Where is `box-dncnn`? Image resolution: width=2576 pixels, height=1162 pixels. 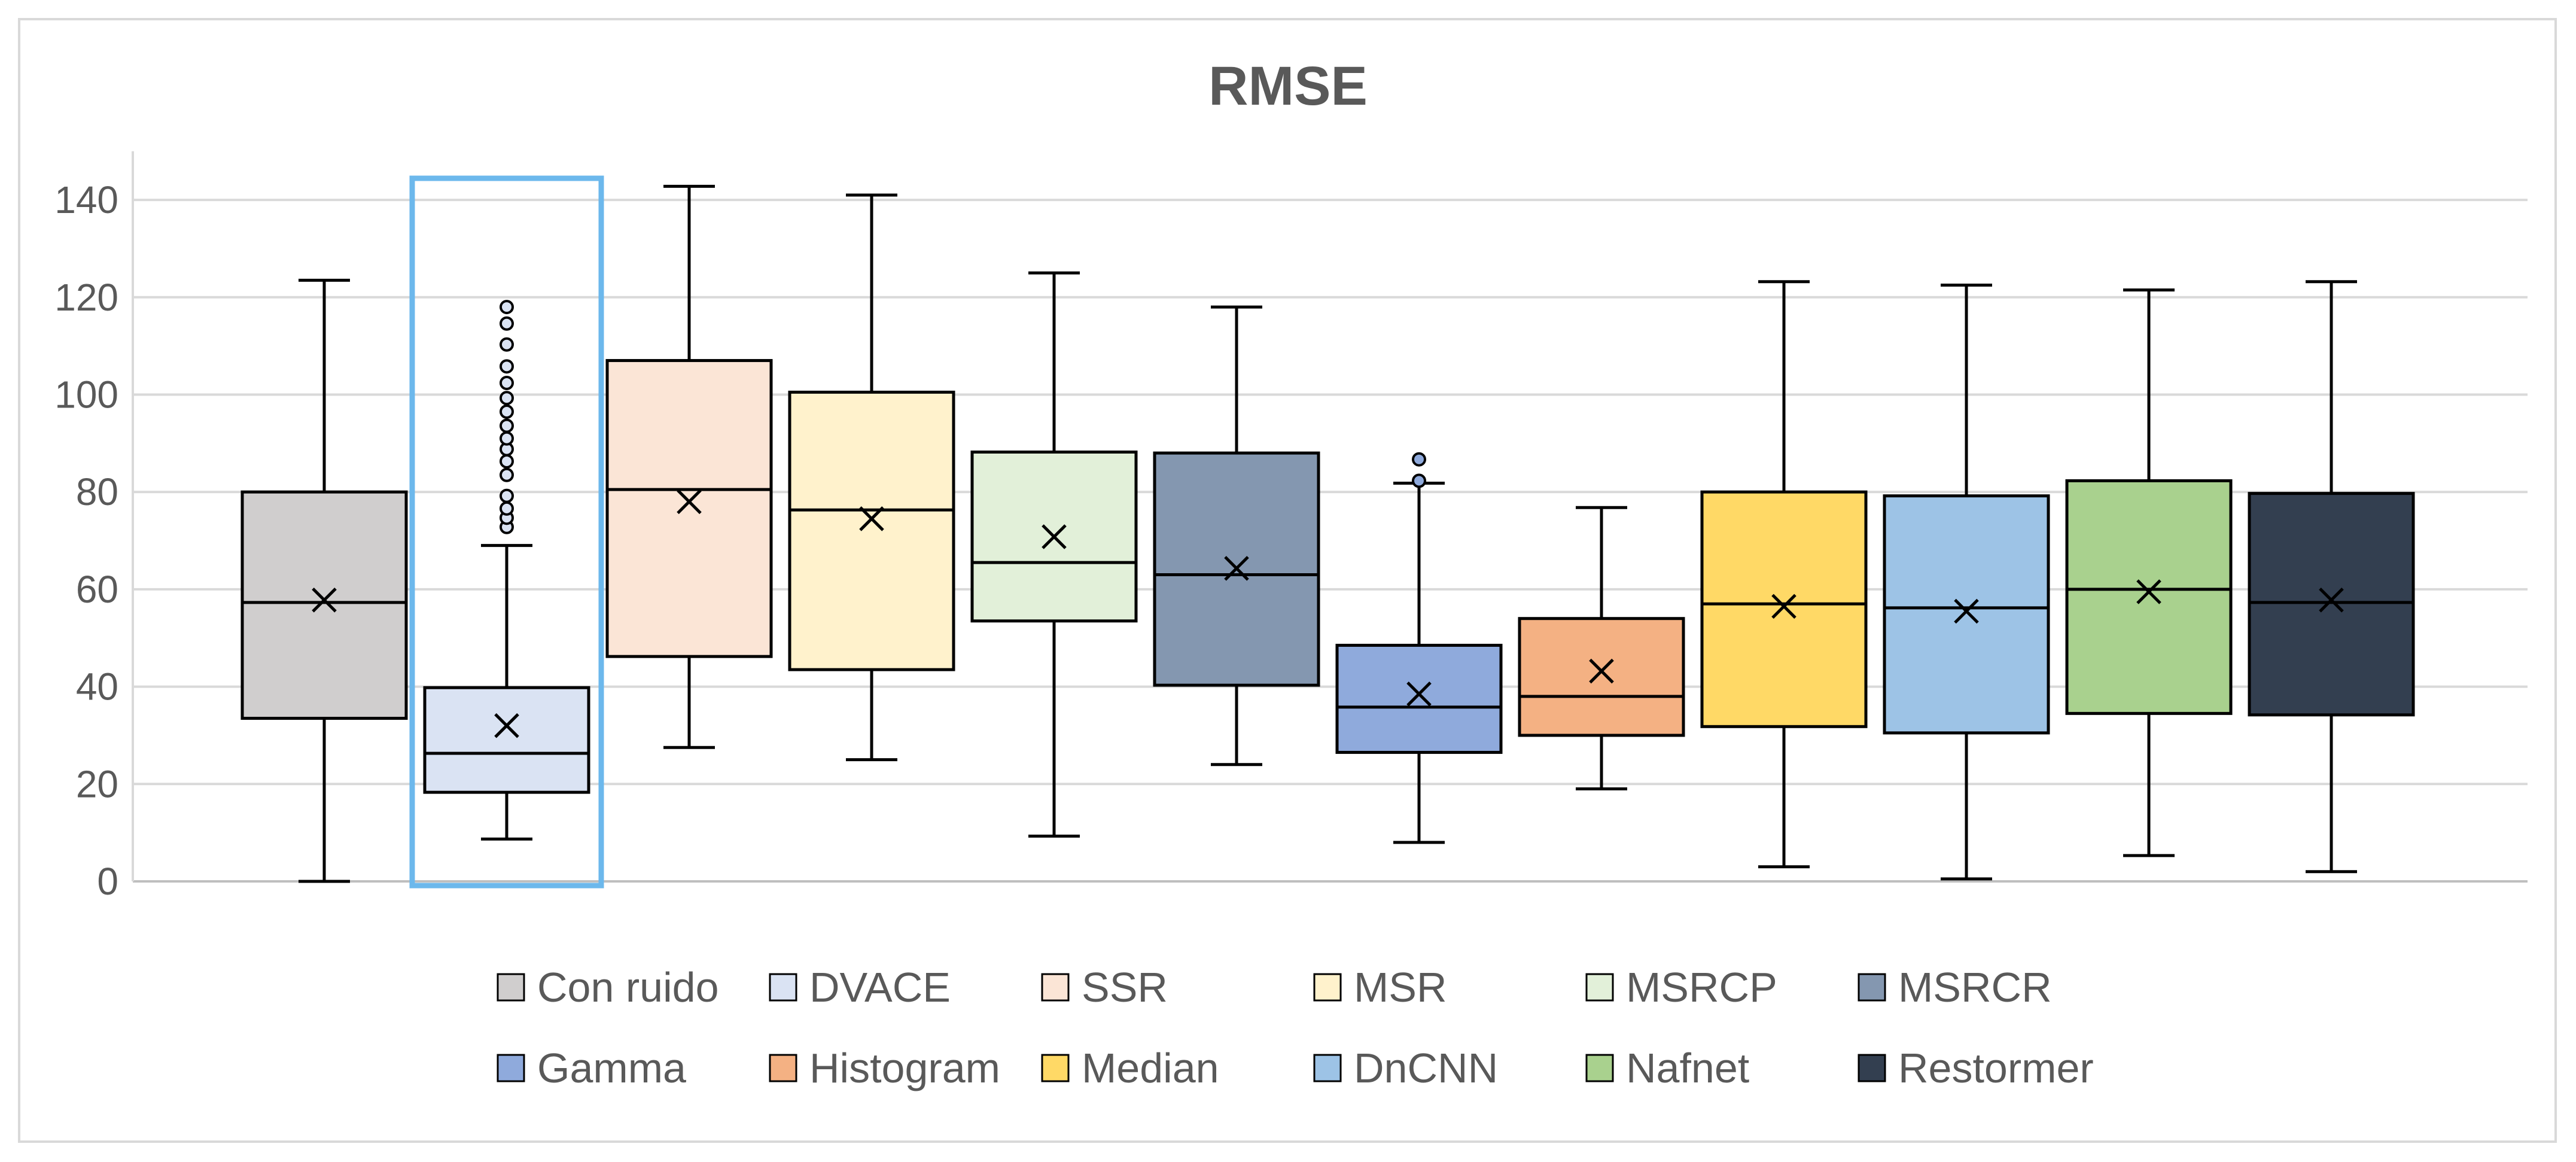 box-dncnn is located at coordinates (1966, 582).